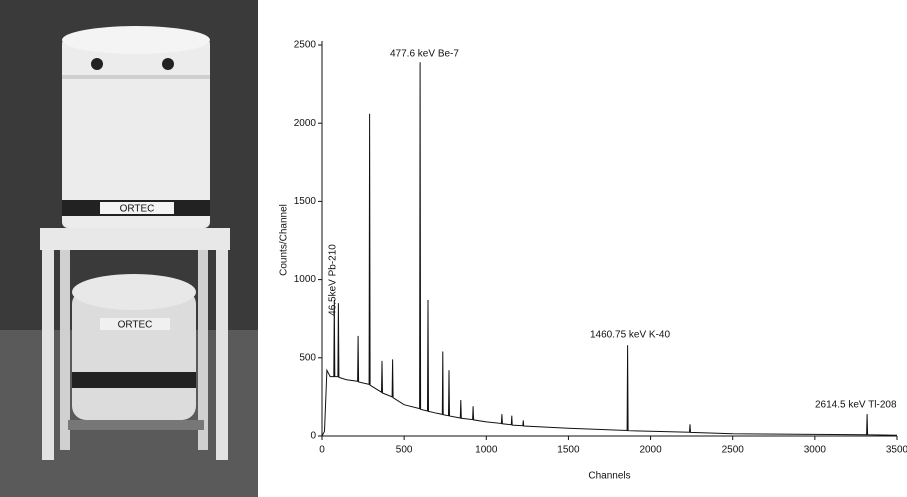 The image size is (907, 497). I want to click on x-tick-label: 1500, so click(568, 450).